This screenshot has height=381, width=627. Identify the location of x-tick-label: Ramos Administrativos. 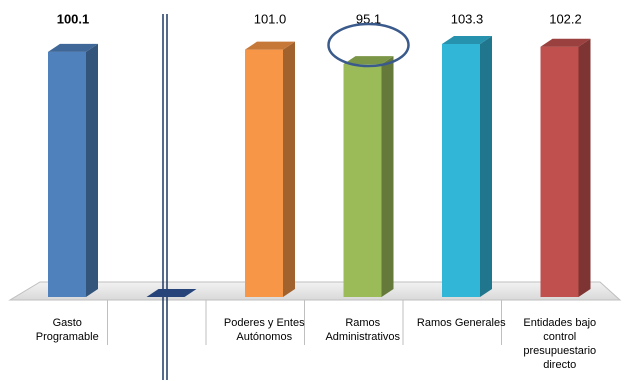
(363, 330).